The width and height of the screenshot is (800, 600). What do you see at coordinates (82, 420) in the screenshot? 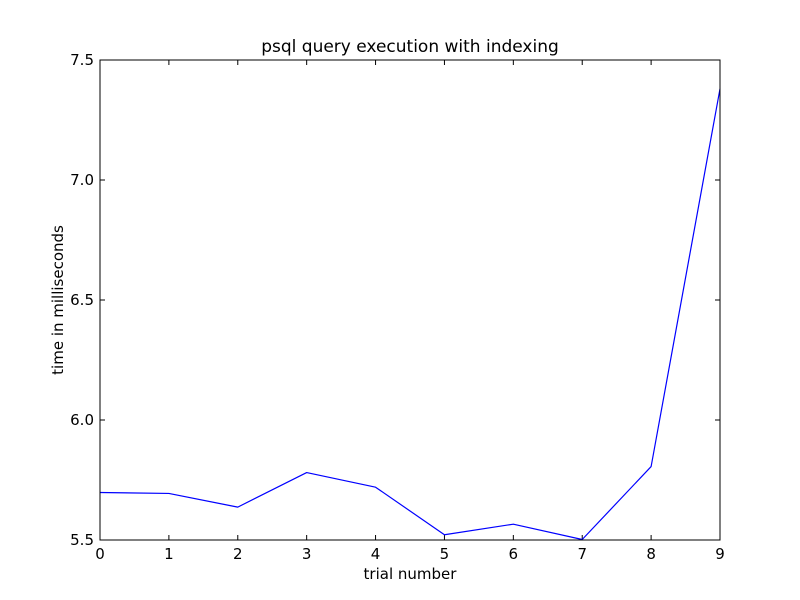
I see `y-tick-label: 6.0` at bounding box center [82, 420].